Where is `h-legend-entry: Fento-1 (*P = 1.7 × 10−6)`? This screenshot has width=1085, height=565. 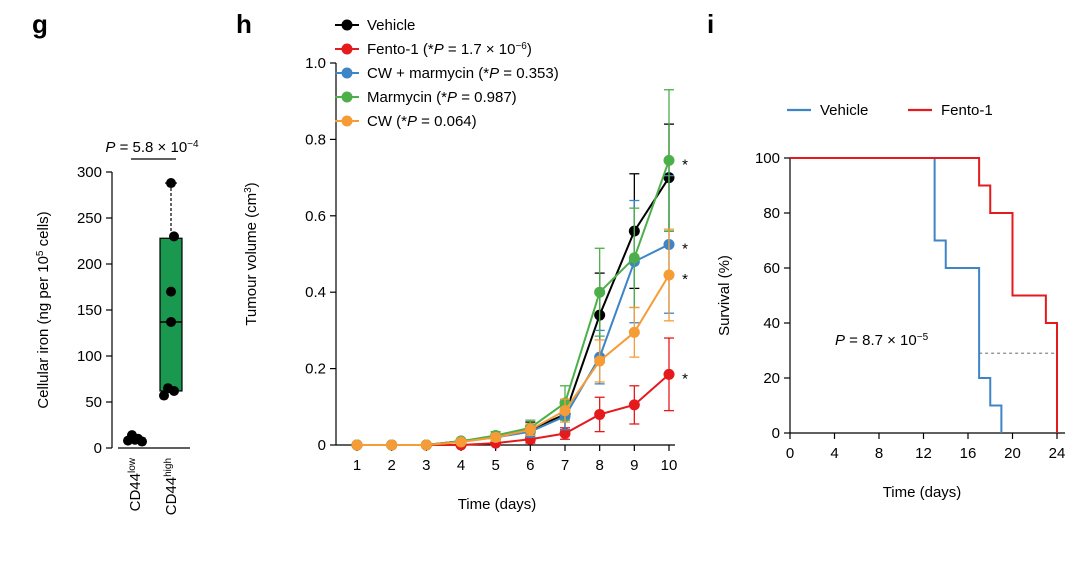 h-legend-entry: Fento-1 (*P = 1.7 × 10−6) is located at coordinates (433, 50).